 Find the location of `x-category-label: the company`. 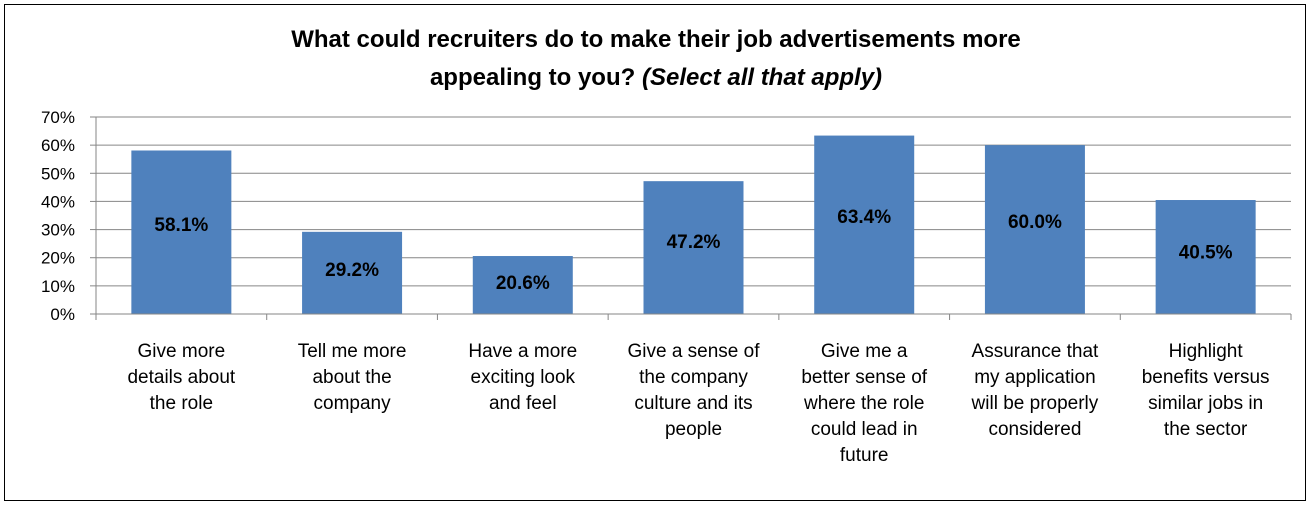

x-category-label: the company is located at coordinates (693, 377).